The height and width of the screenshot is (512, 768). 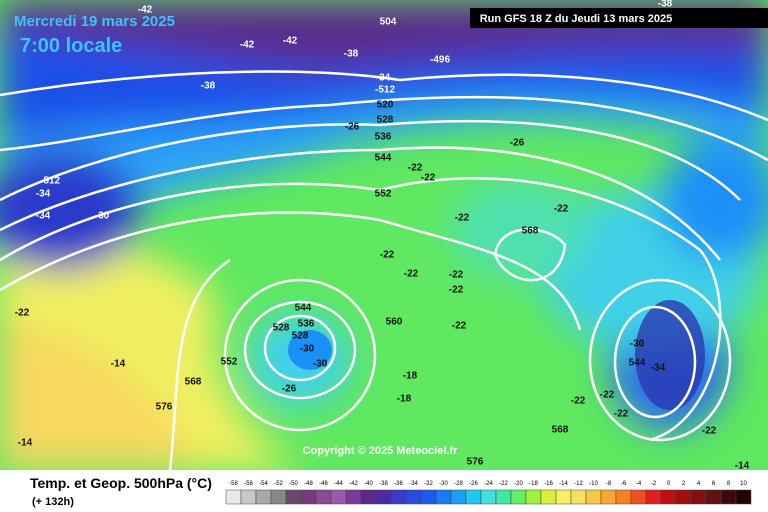 I want to click on legend-label: -2, so click(x=654, y=484).